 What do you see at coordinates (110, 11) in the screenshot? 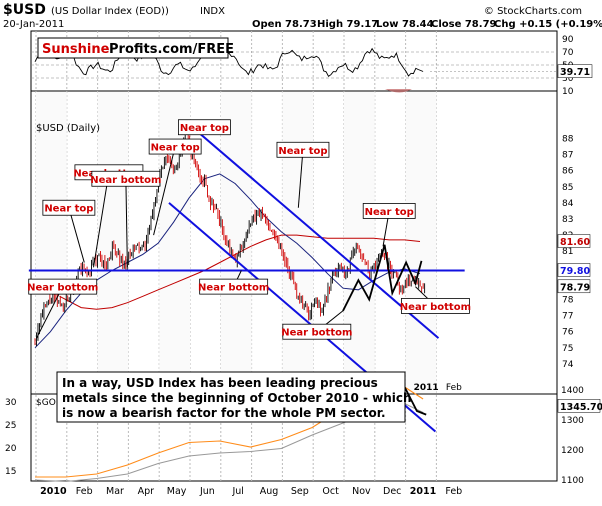
I see `chart-index-name: (US Dollar Index (EOD))` at bounding box center [110, 11].